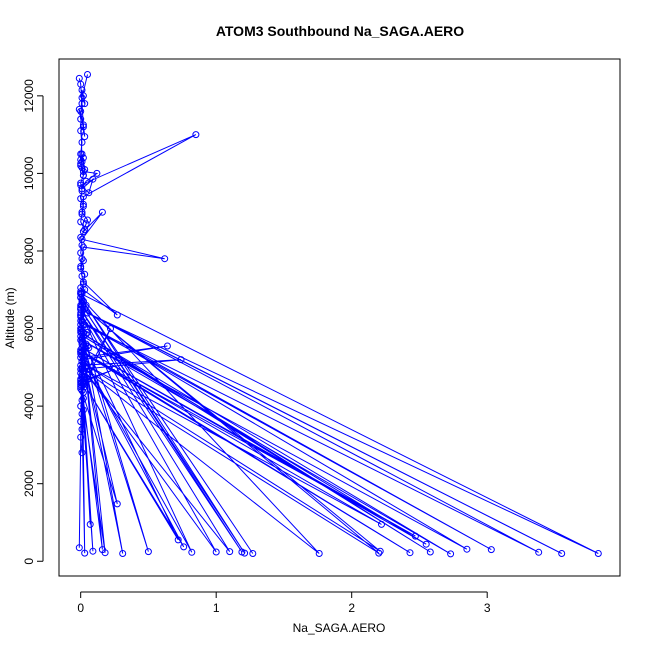 The image size is (650, 655). I want to click on y-tick-label: 8000, so click(29, 250).